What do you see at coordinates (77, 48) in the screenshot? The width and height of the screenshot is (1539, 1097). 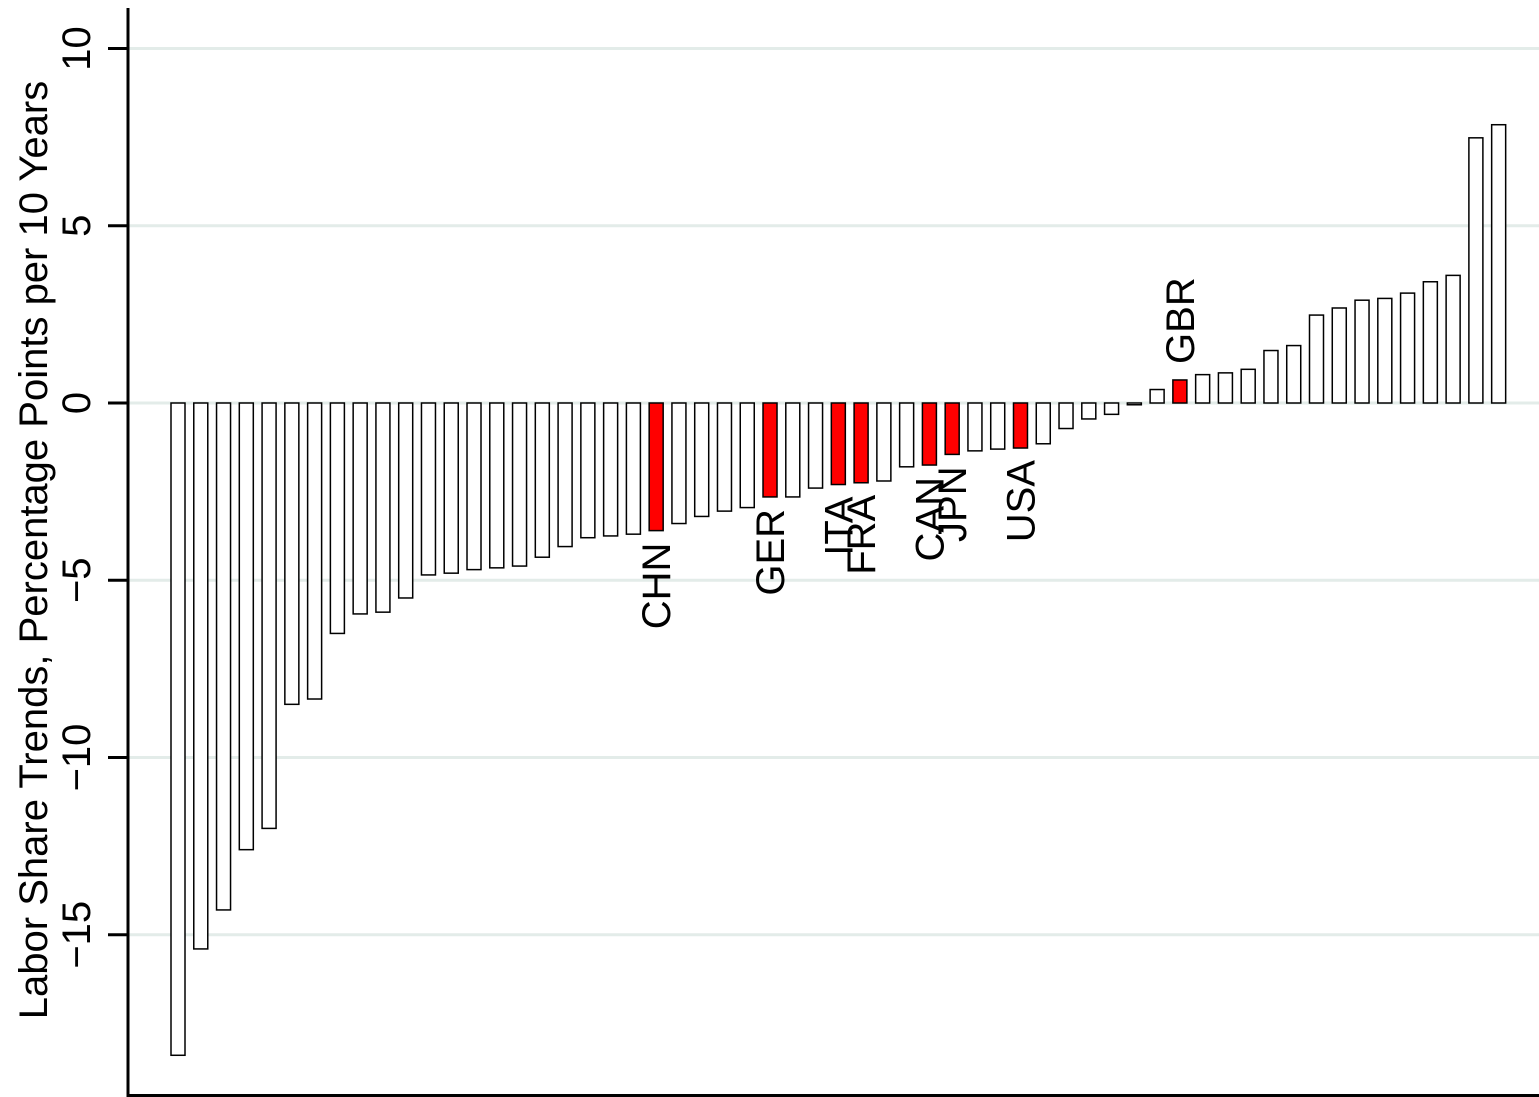 I see `y-tick-label: 10` at bounding box center [77, 48].